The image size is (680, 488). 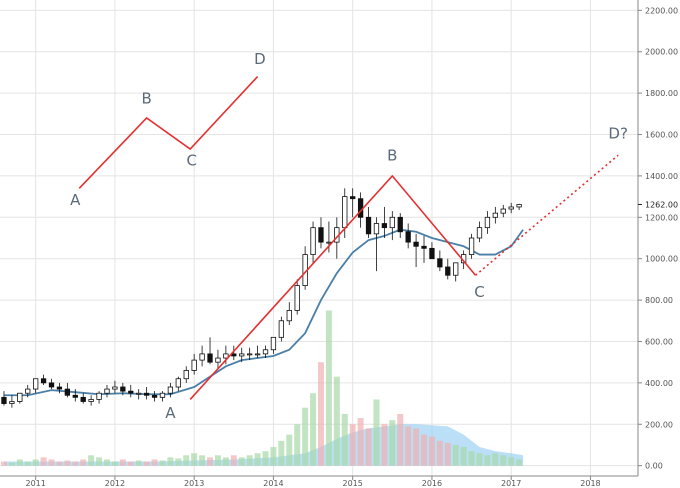 What do you see at coordinates (260, 59) in the screenshot?
I see `wave-label: D` at bounding box center [260, 59].